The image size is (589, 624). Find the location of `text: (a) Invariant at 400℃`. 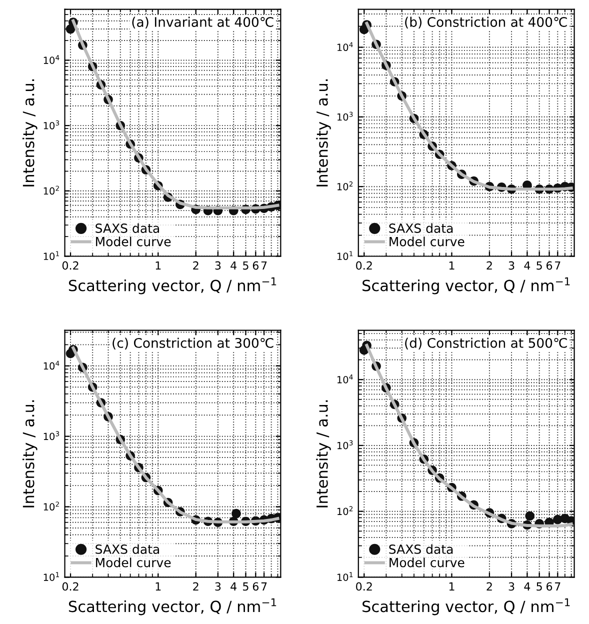

text: (a) Invariant at 400℃ is located at coordinates (203, 22).